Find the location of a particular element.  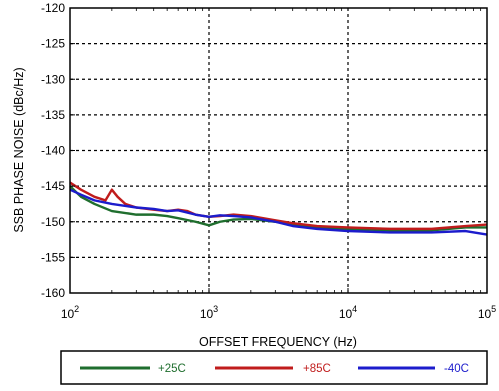

legend: +25C +85C -40C is located at coordinates (274, 369).